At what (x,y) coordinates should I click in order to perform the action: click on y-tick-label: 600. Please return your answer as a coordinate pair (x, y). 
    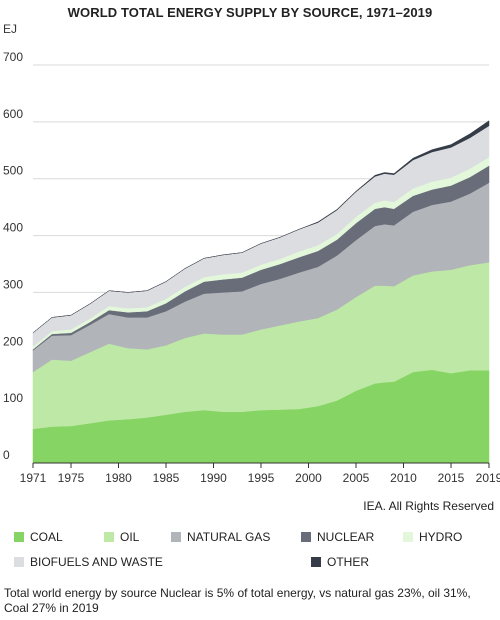
    Looking at the image, I should click on (13, 114).